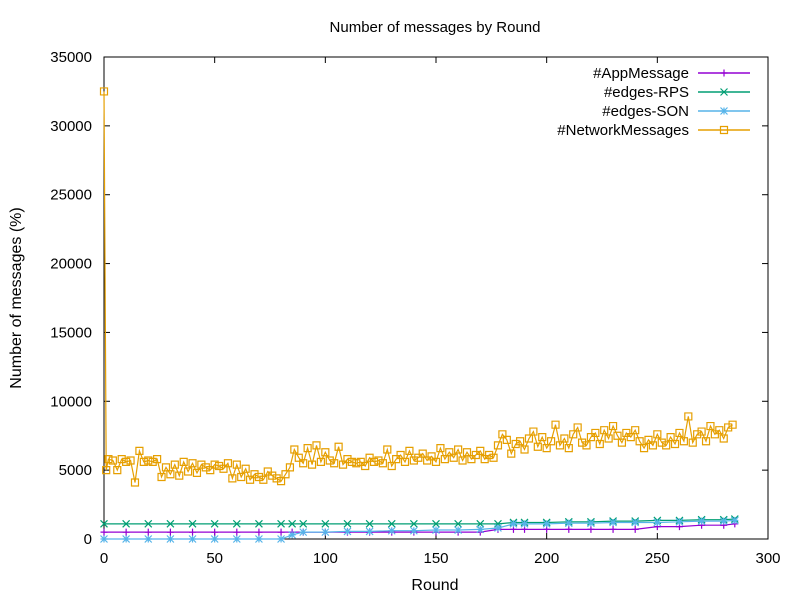  What do you see at coordinates (71, 126) in the screenshot?
I see `y-tick-label: 30000` at bounding box center [71, 126].